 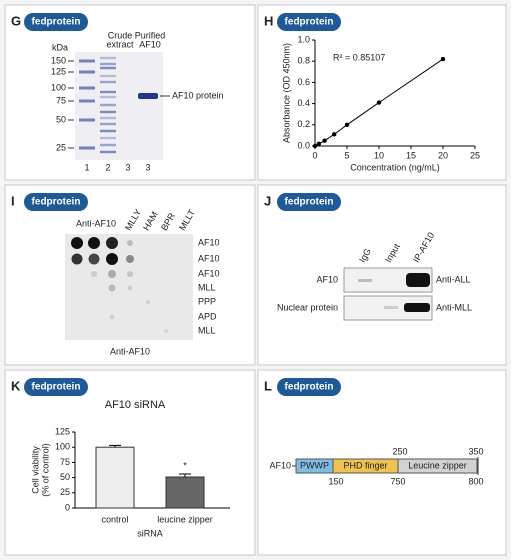 What do you see at coordinates (379, 155) in the screenshot?
I see `x-tick-label: 10` at bounding box center [379, 155].